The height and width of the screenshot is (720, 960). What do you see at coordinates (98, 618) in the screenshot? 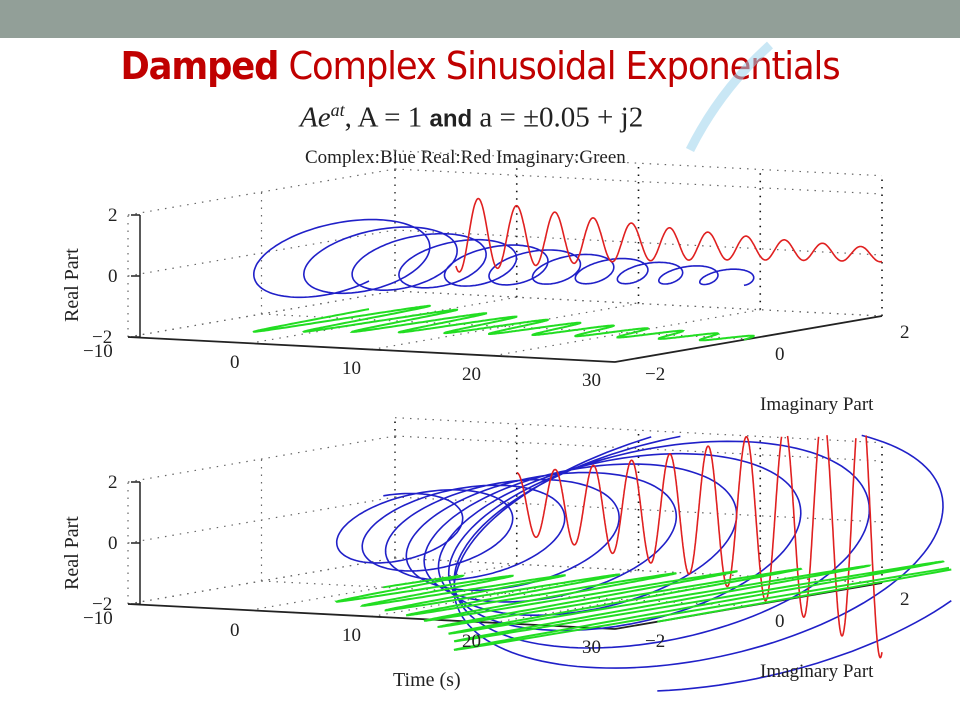
I see `tick-time-m10-lower: −10` at bounding box center [98, 618].